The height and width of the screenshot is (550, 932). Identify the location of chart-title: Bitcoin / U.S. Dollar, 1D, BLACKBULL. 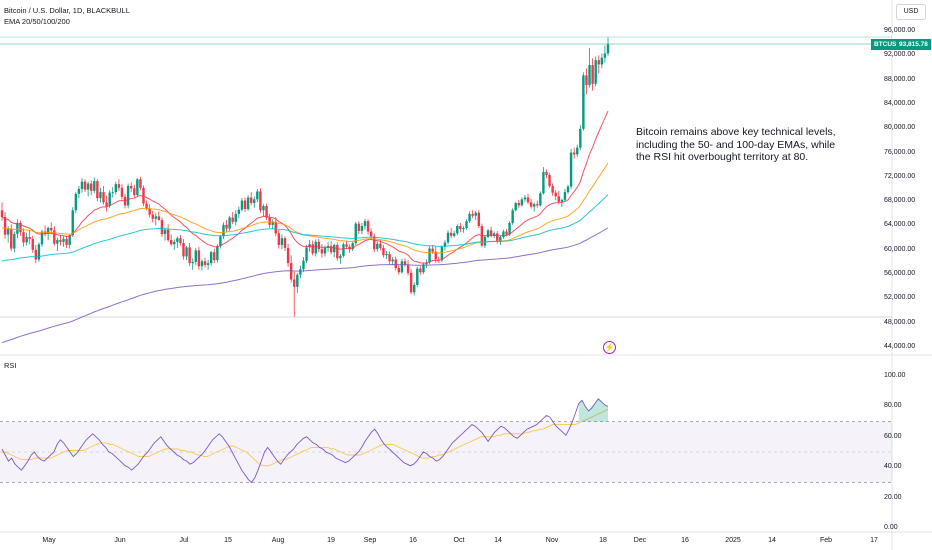
(67, 10).